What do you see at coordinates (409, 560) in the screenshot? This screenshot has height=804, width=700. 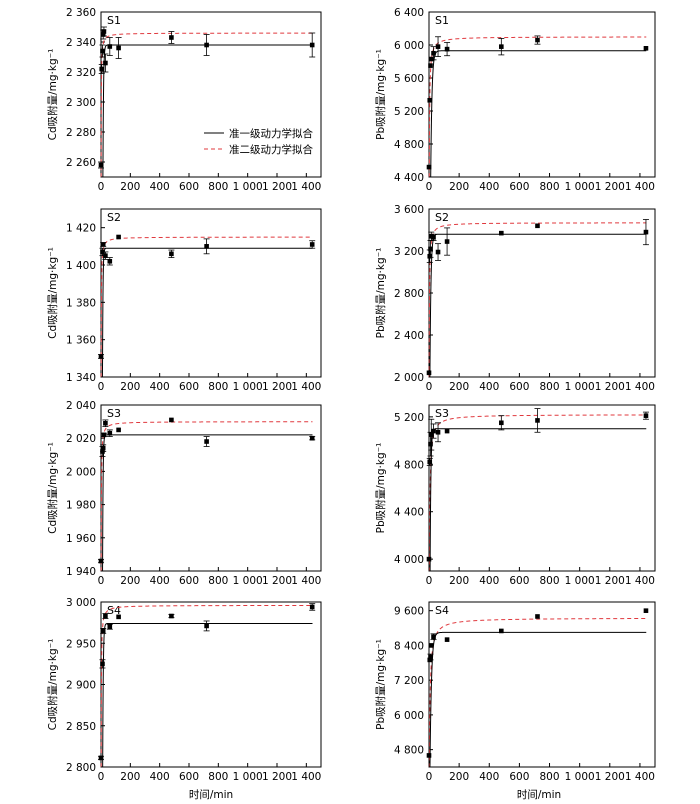 I see `y-tick-label: 4 000` at bounding box center [409, 560].